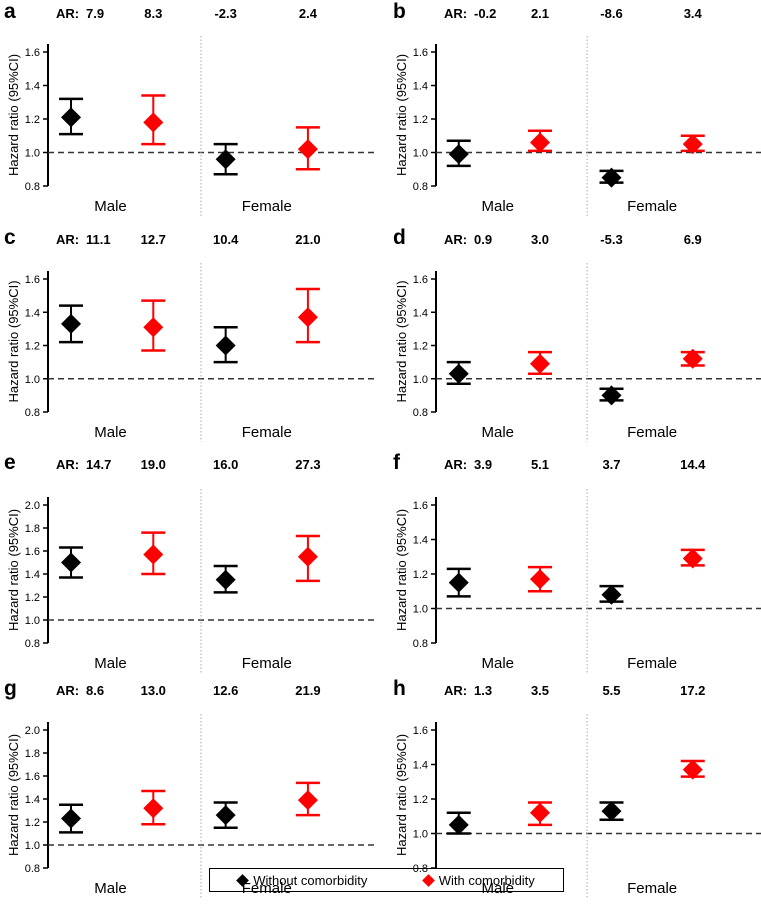 This screenshot has width=761, height=921. I want to click on y-tick-label-a: 0.8, so click(32, 187).